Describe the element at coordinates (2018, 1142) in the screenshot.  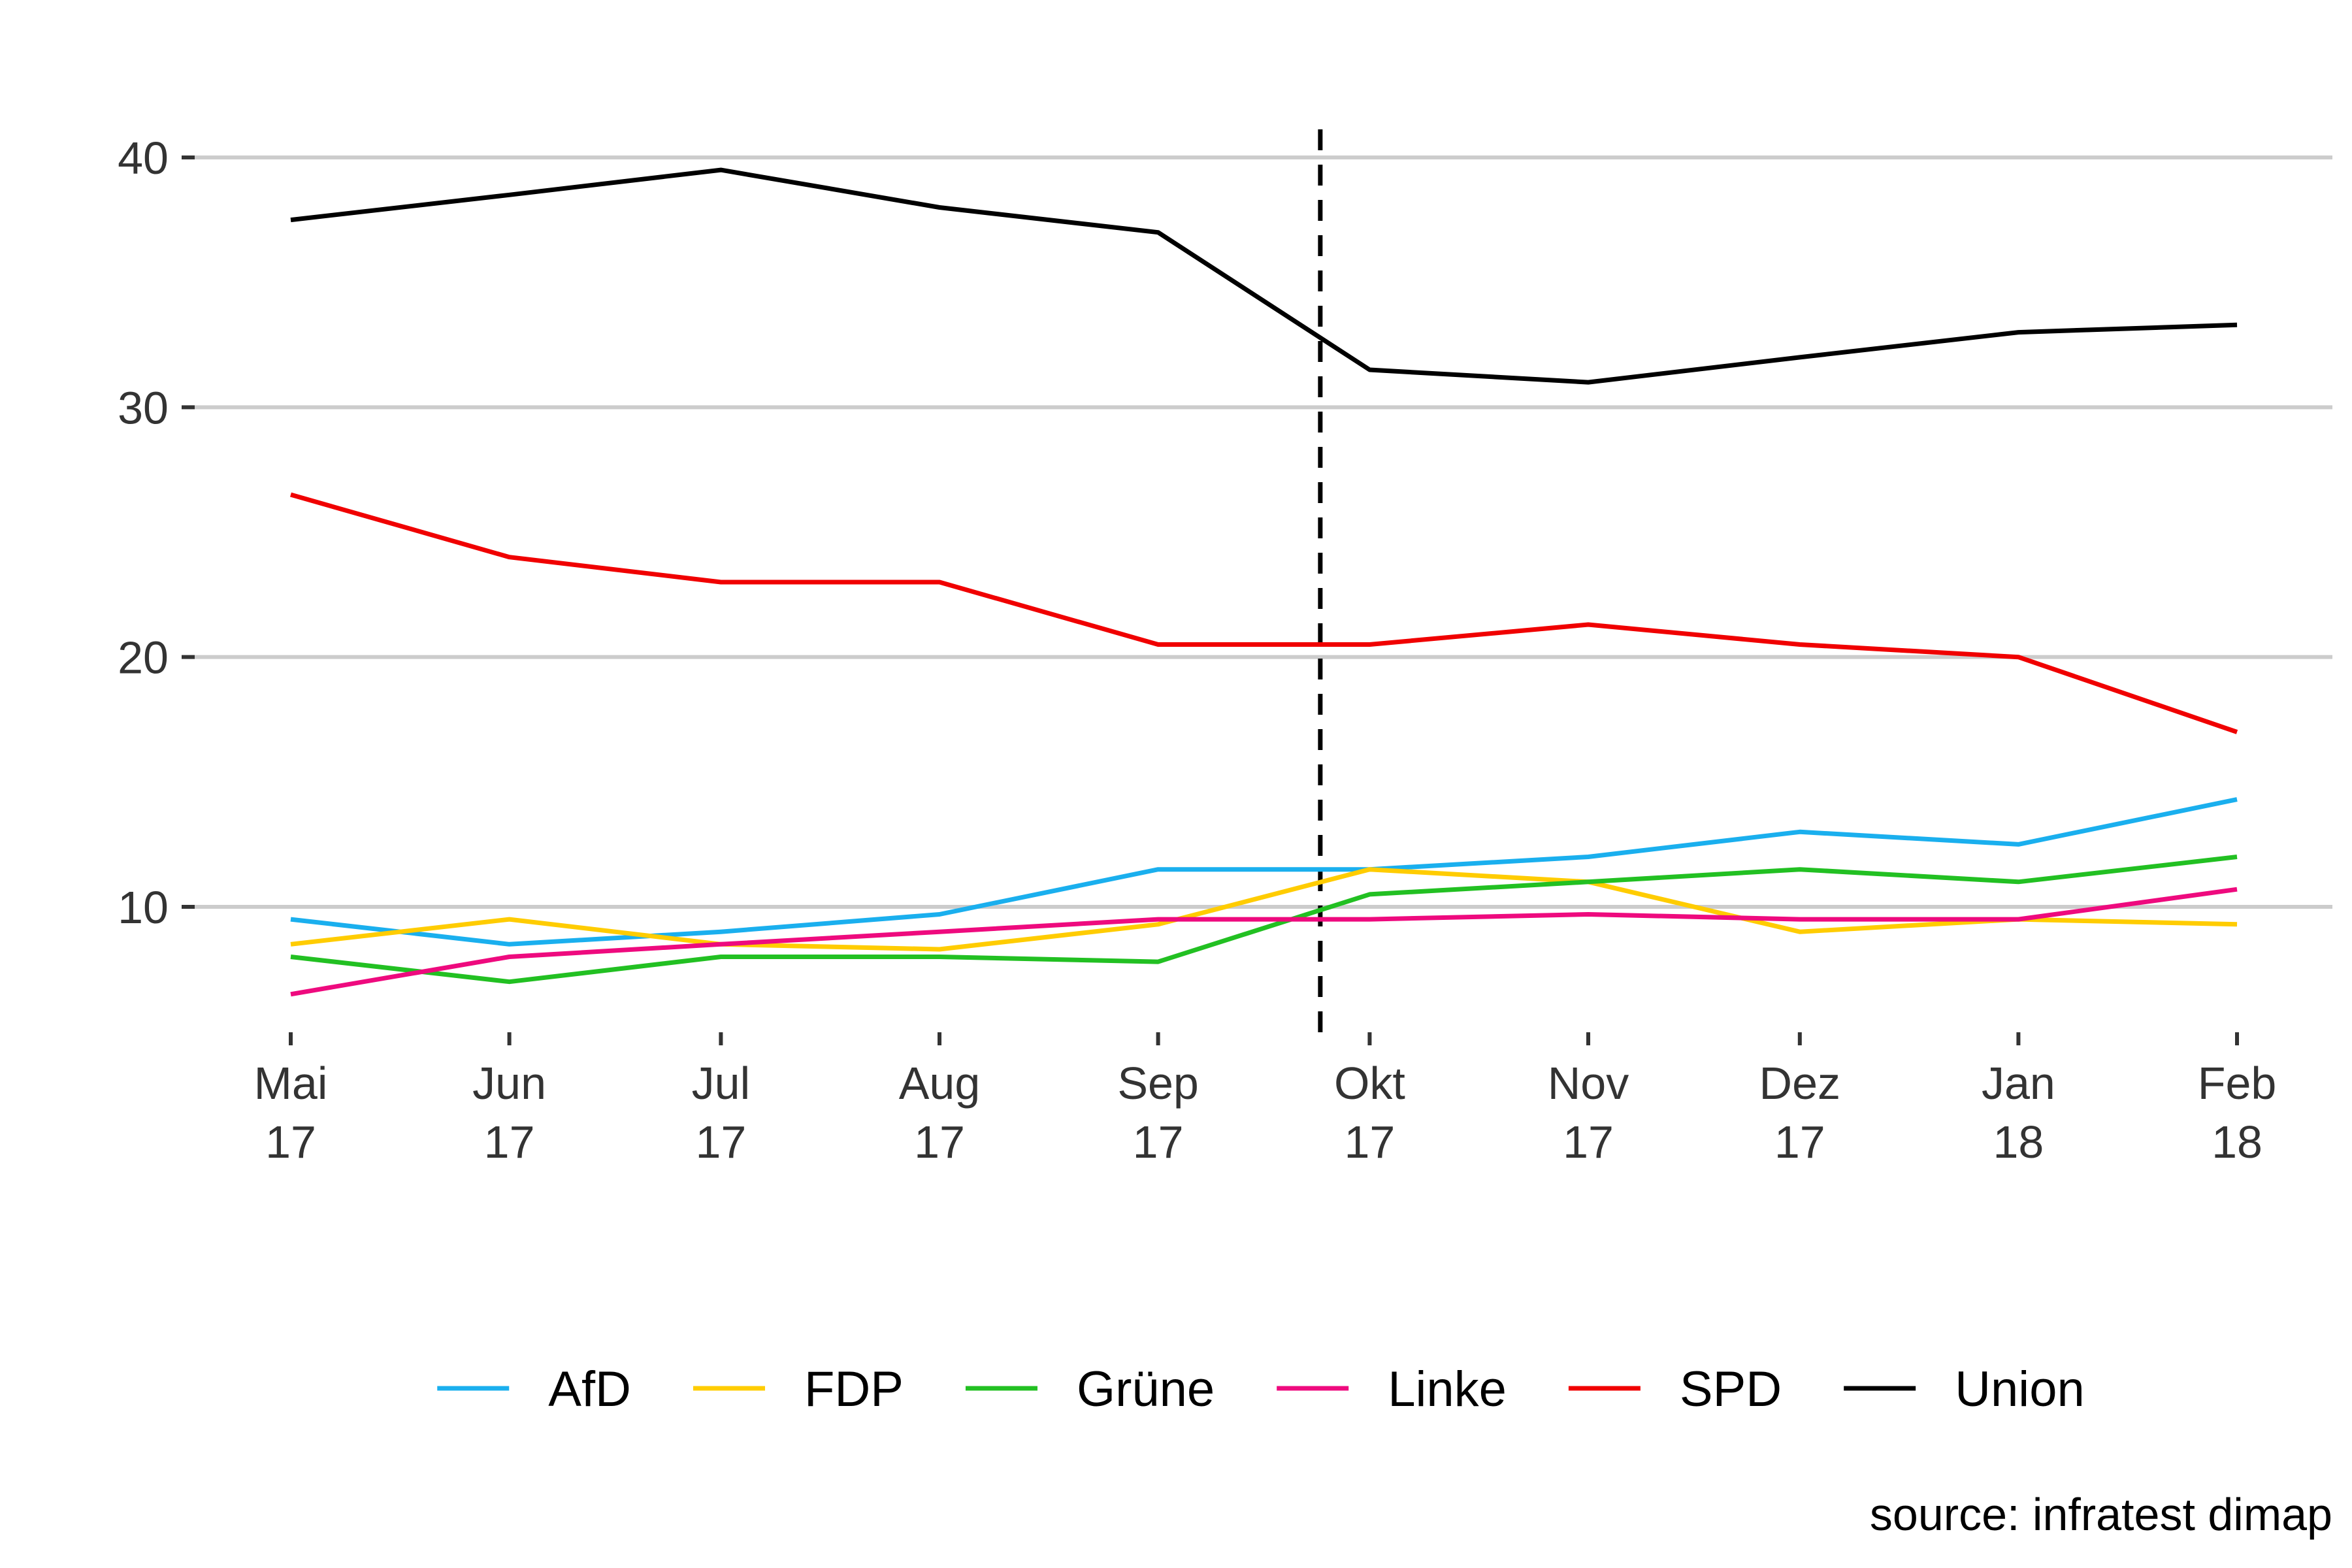
I see `x-tick-label-year-8: 18` at that location.